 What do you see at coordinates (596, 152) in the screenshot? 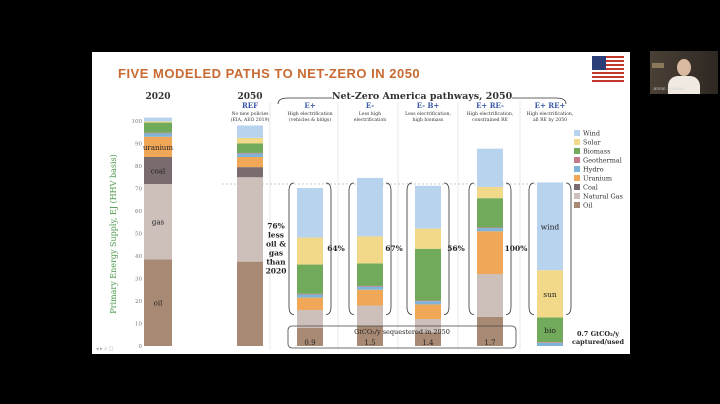
I see `legend-label: Biomass` at bounding box center [596, 152].